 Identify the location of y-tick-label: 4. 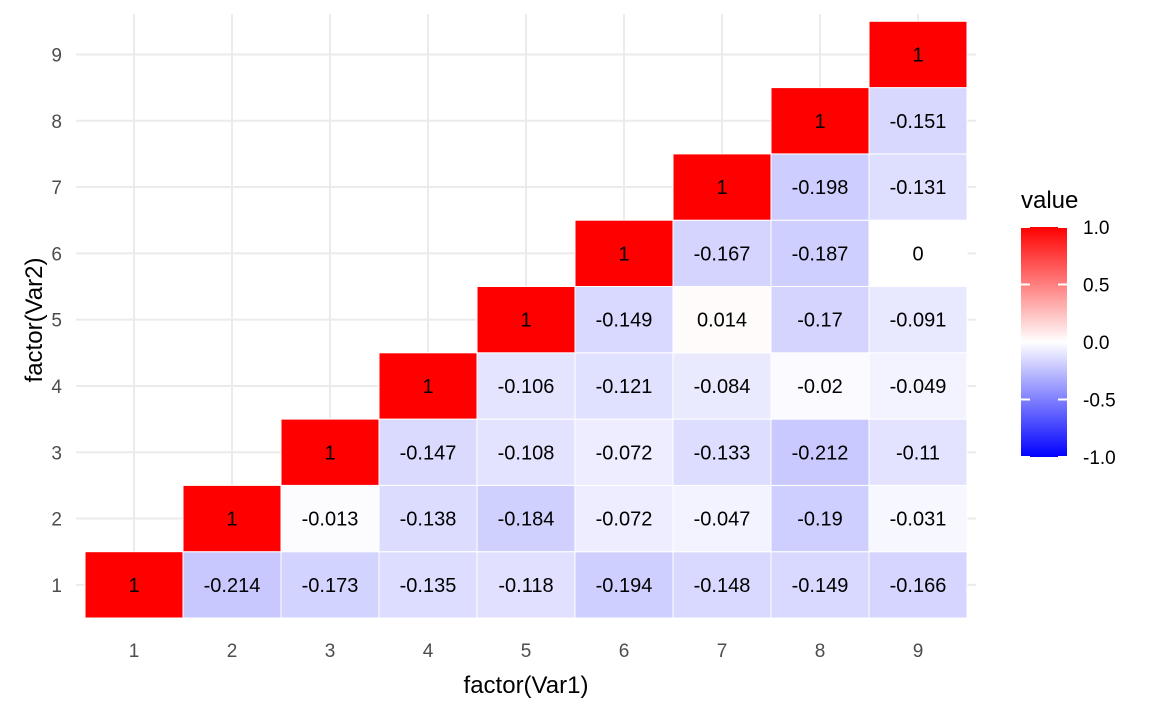
(56, 387).